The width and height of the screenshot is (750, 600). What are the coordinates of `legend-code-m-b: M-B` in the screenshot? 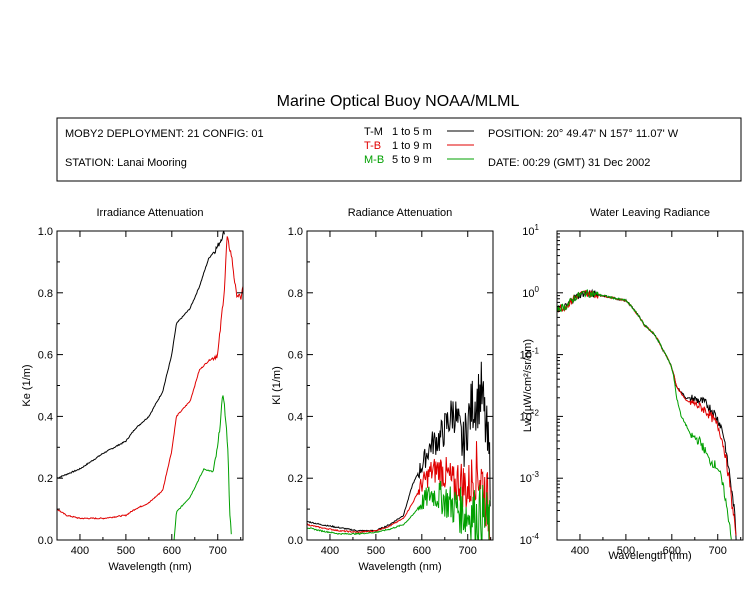 It's located at (374, 160).